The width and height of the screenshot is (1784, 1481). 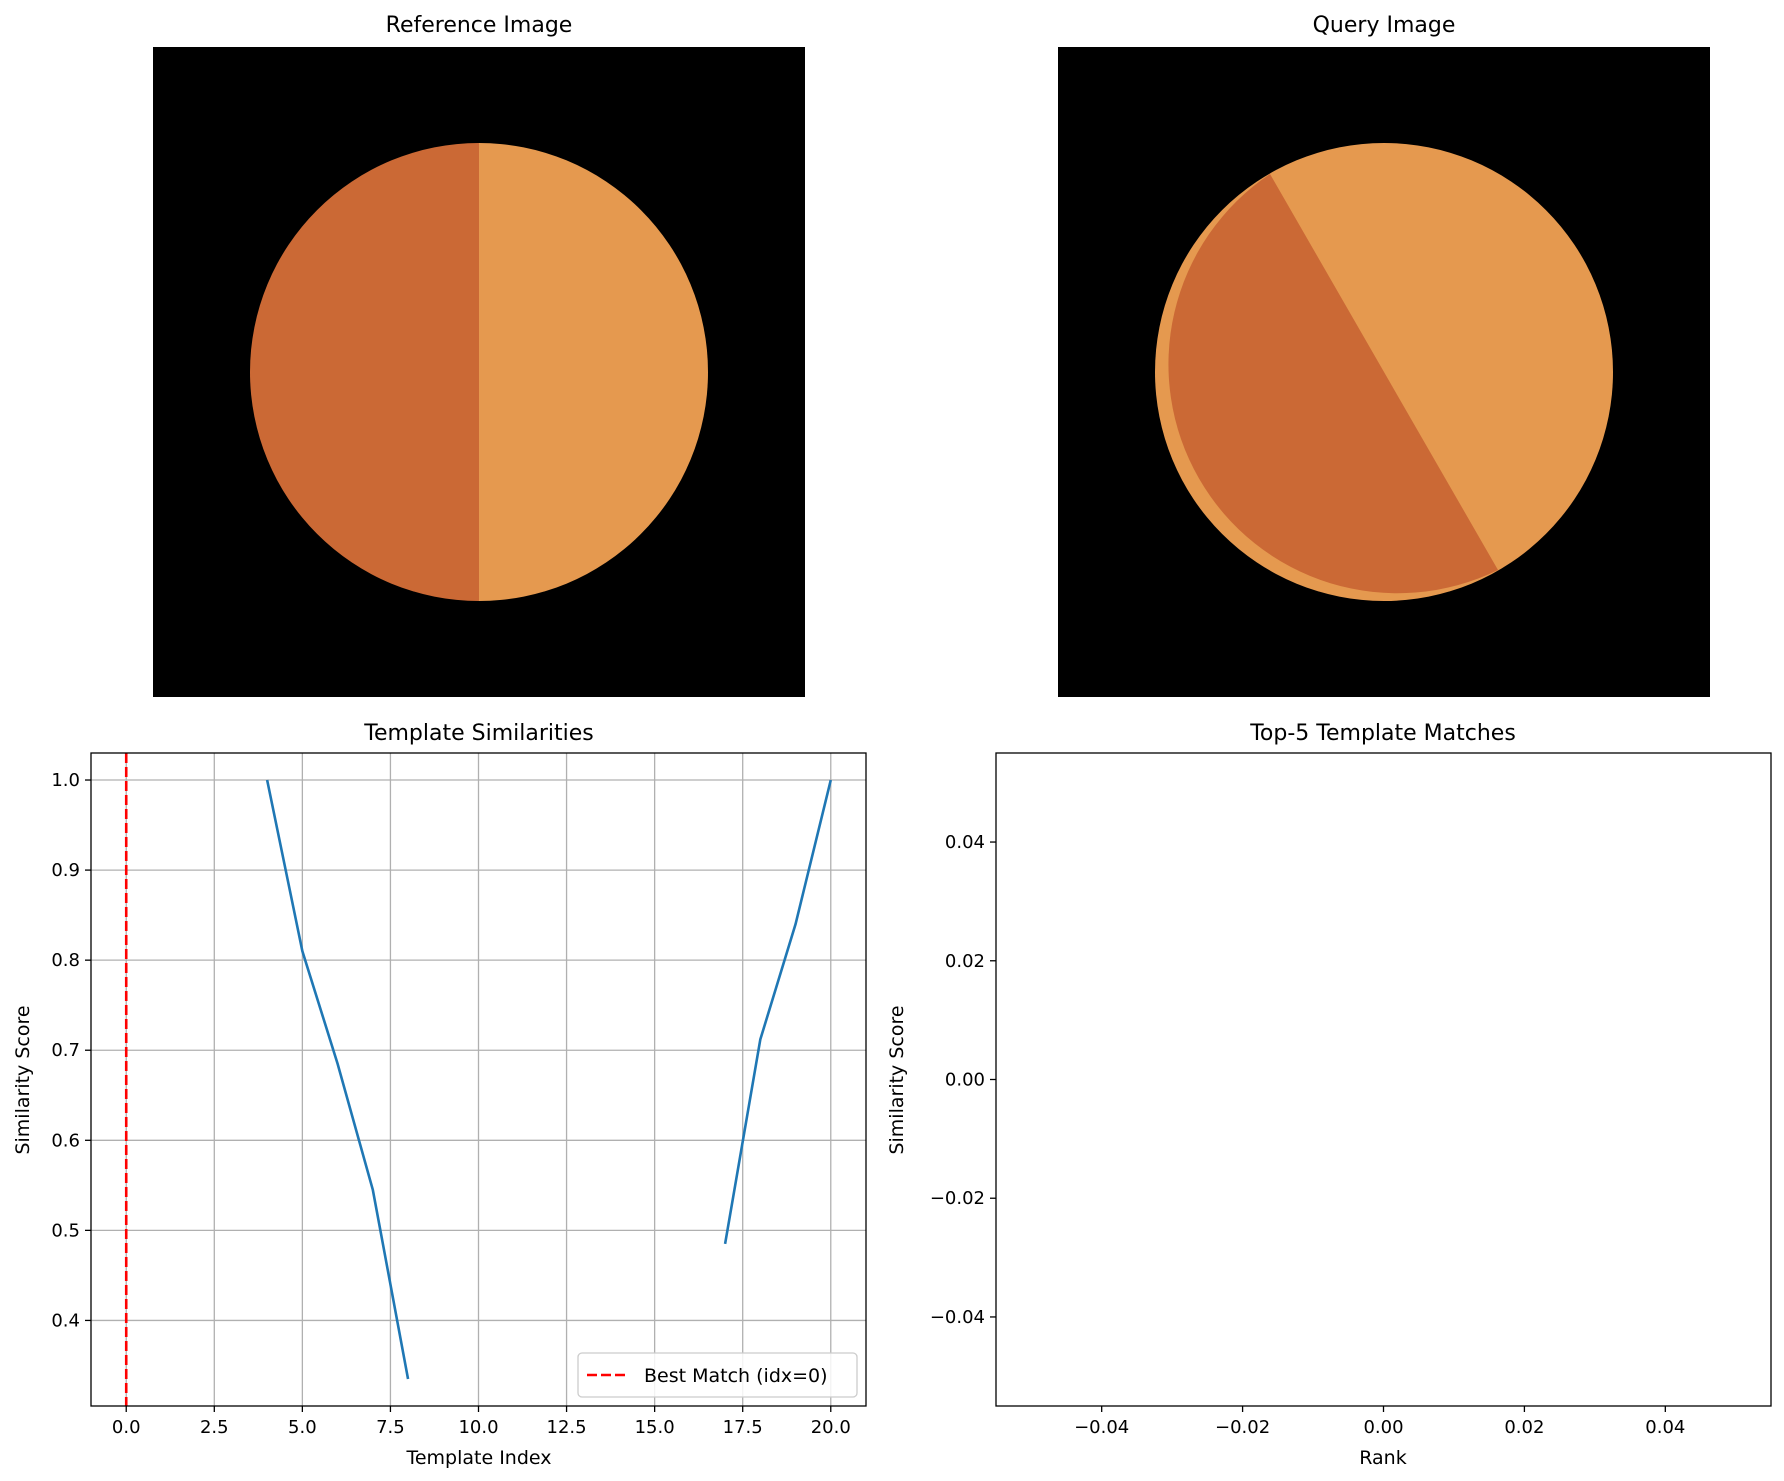 I want to click on top5-y-ticks: −0.04 −0.02 0.00 0.02 0.04, so click(x=963, y=1080).